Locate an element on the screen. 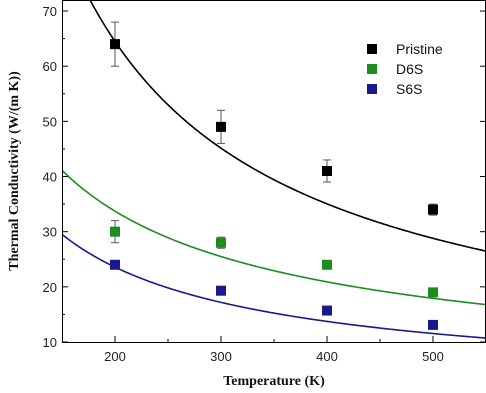 This screenshot has width=486, height=393. y-tick-label: 70 is located at coordinates (50, 11).